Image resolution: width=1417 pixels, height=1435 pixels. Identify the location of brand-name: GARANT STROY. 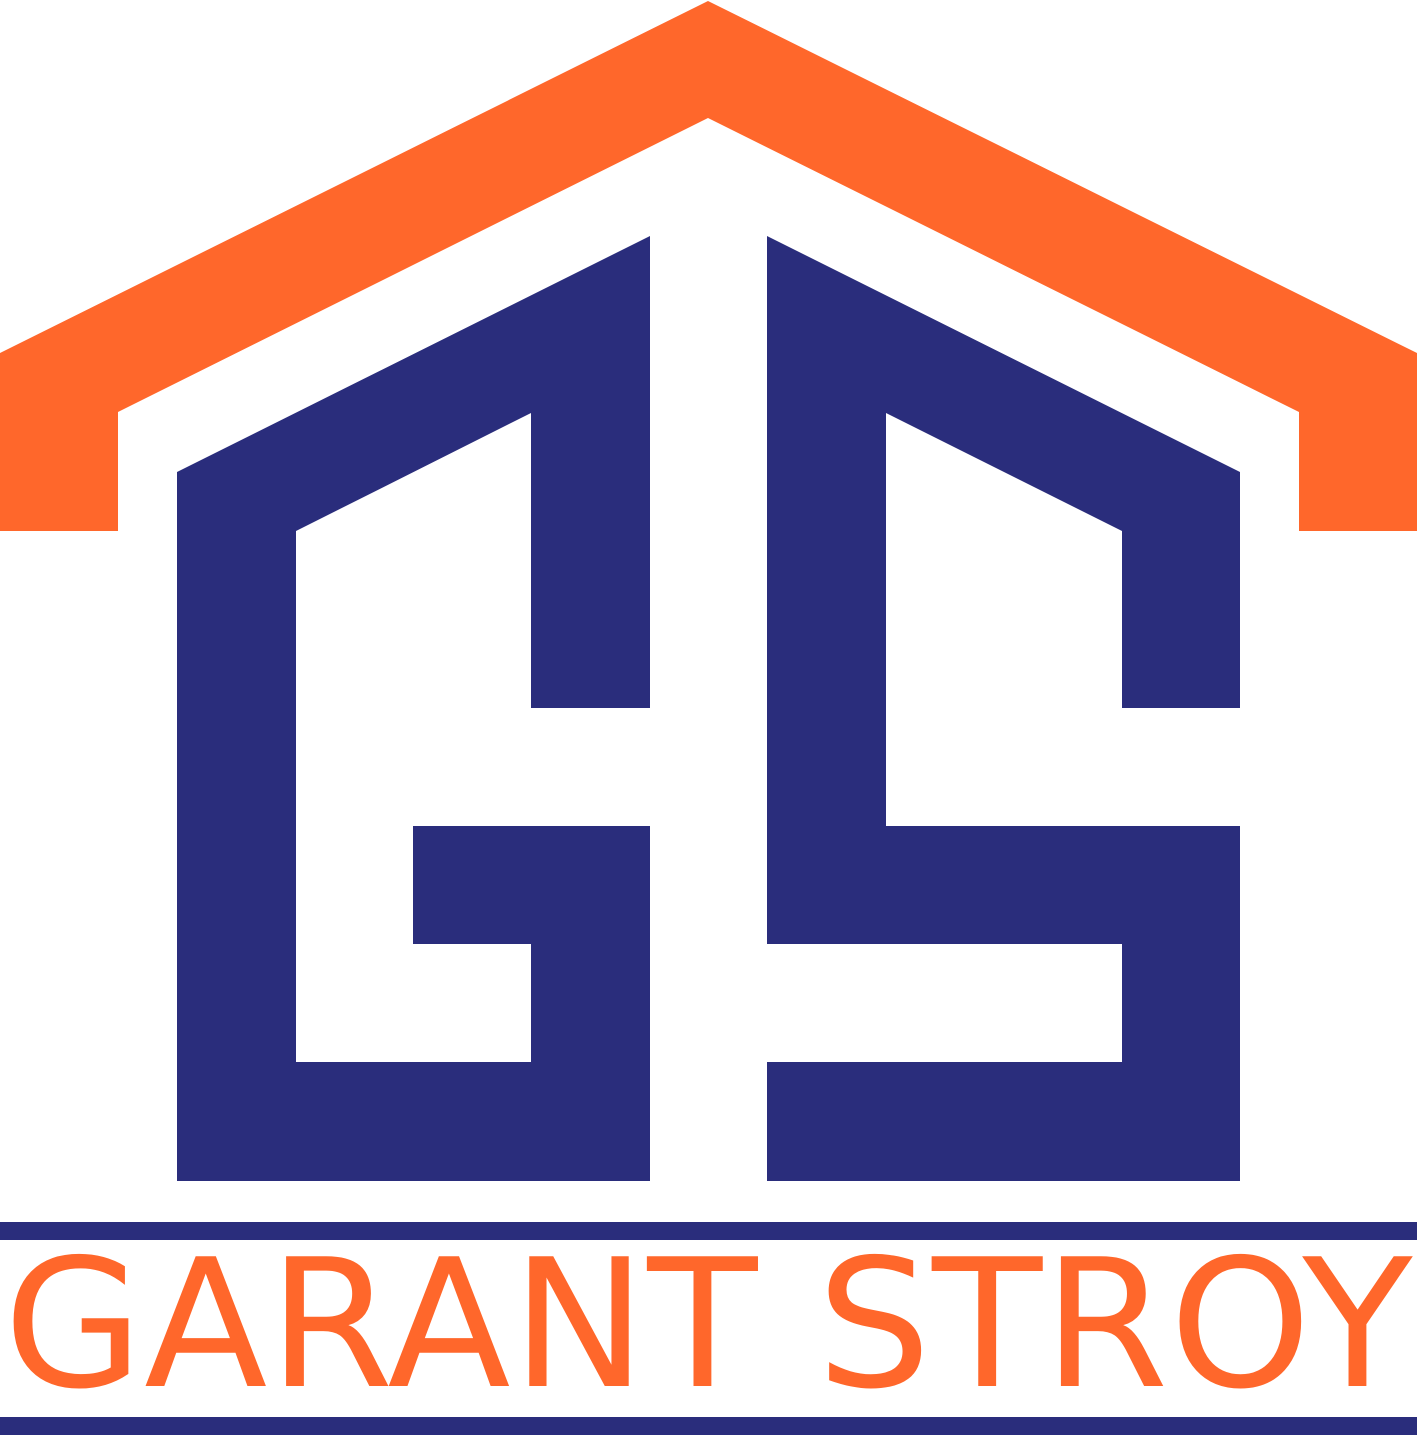
(709, 1324).